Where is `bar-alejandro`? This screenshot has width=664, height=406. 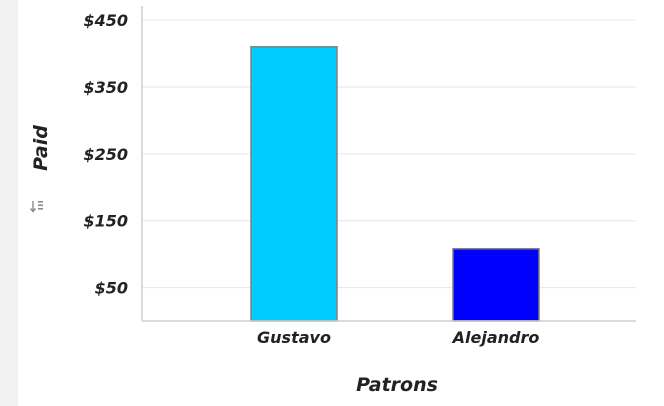 bar-alejandro is located at coordinates (496, 285).